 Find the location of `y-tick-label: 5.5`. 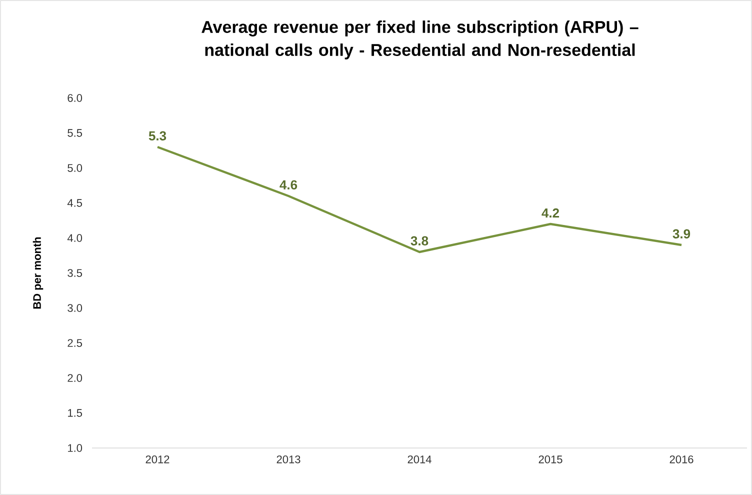

y-tick-label: 5.5 is located at coordinates (75, 133).